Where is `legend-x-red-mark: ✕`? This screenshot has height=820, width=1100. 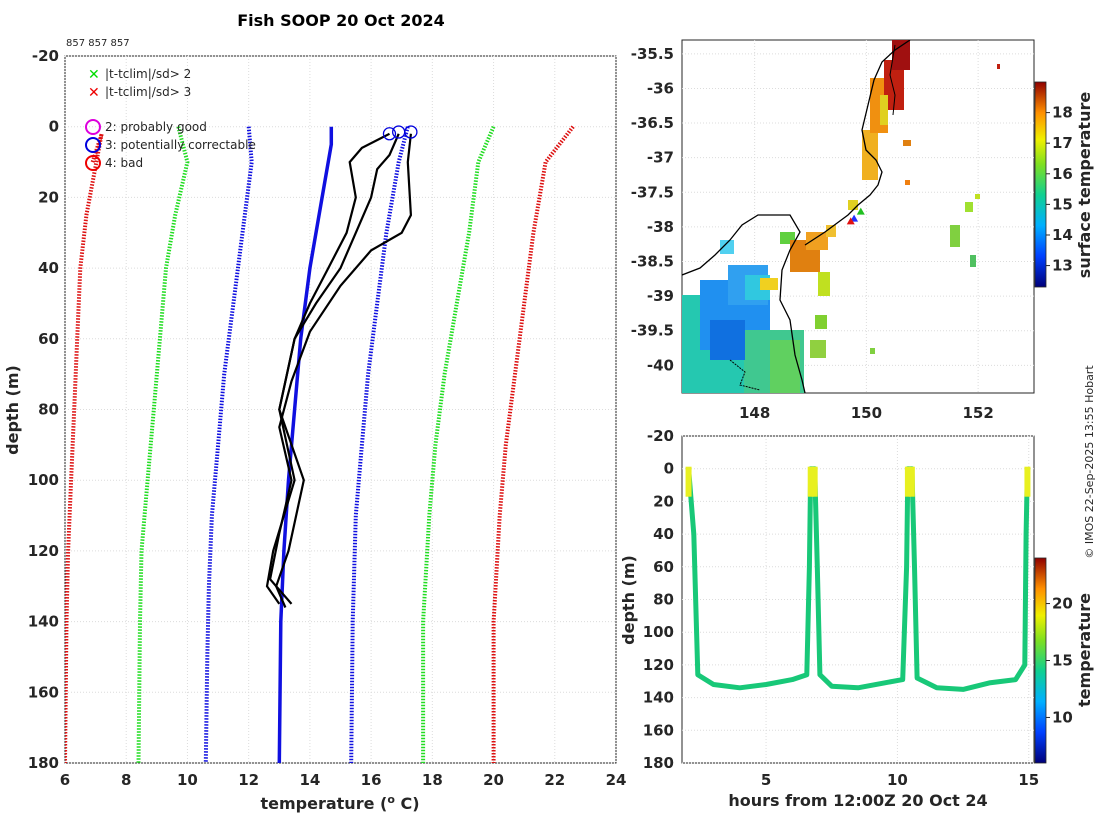 legend-x-red-mark: ✕ is located at coordinates (94, 93).